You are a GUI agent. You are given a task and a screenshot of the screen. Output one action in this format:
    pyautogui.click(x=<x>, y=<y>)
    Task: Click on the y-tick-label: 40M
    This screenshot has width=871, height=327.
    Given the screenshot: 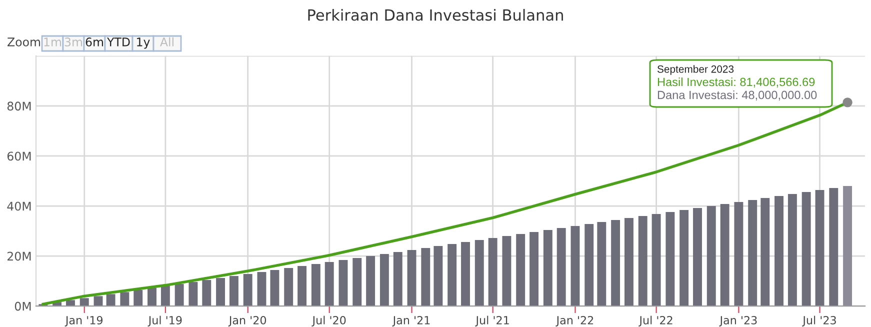 What is the action you would take?
    pyautogui.click(x=19, y=206)
    